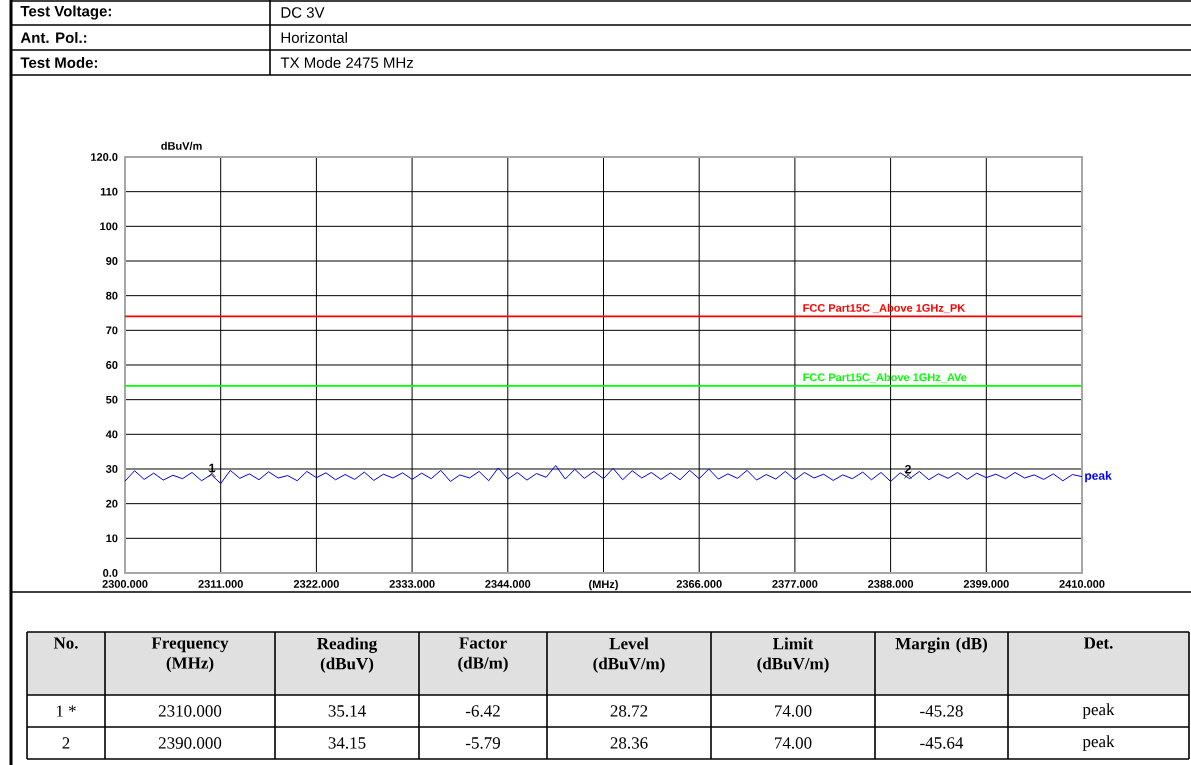  Describe the element at coordinates (412, 584) in the screenshot. I see `x-tick-label: 2333.000` at that location.